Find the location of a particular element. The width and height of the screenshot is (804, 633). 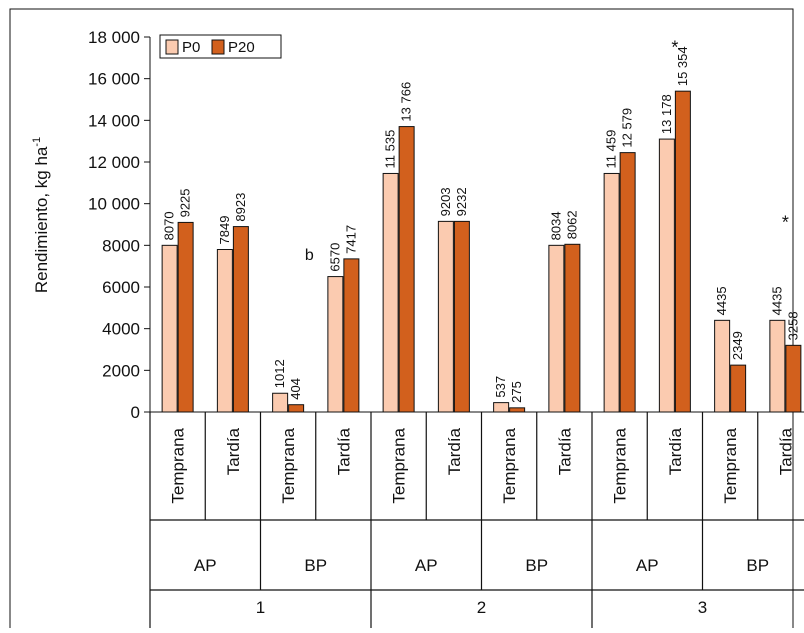

legend-swatch-p0 is located at coordinates (172, 47).